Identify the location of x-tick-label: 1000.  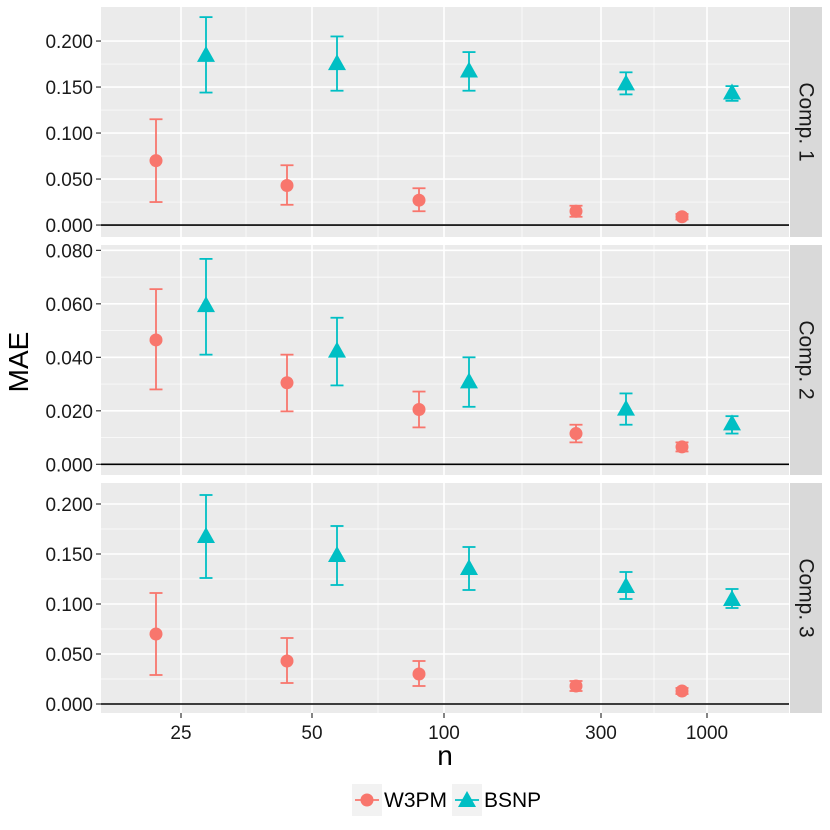
(707, 733).